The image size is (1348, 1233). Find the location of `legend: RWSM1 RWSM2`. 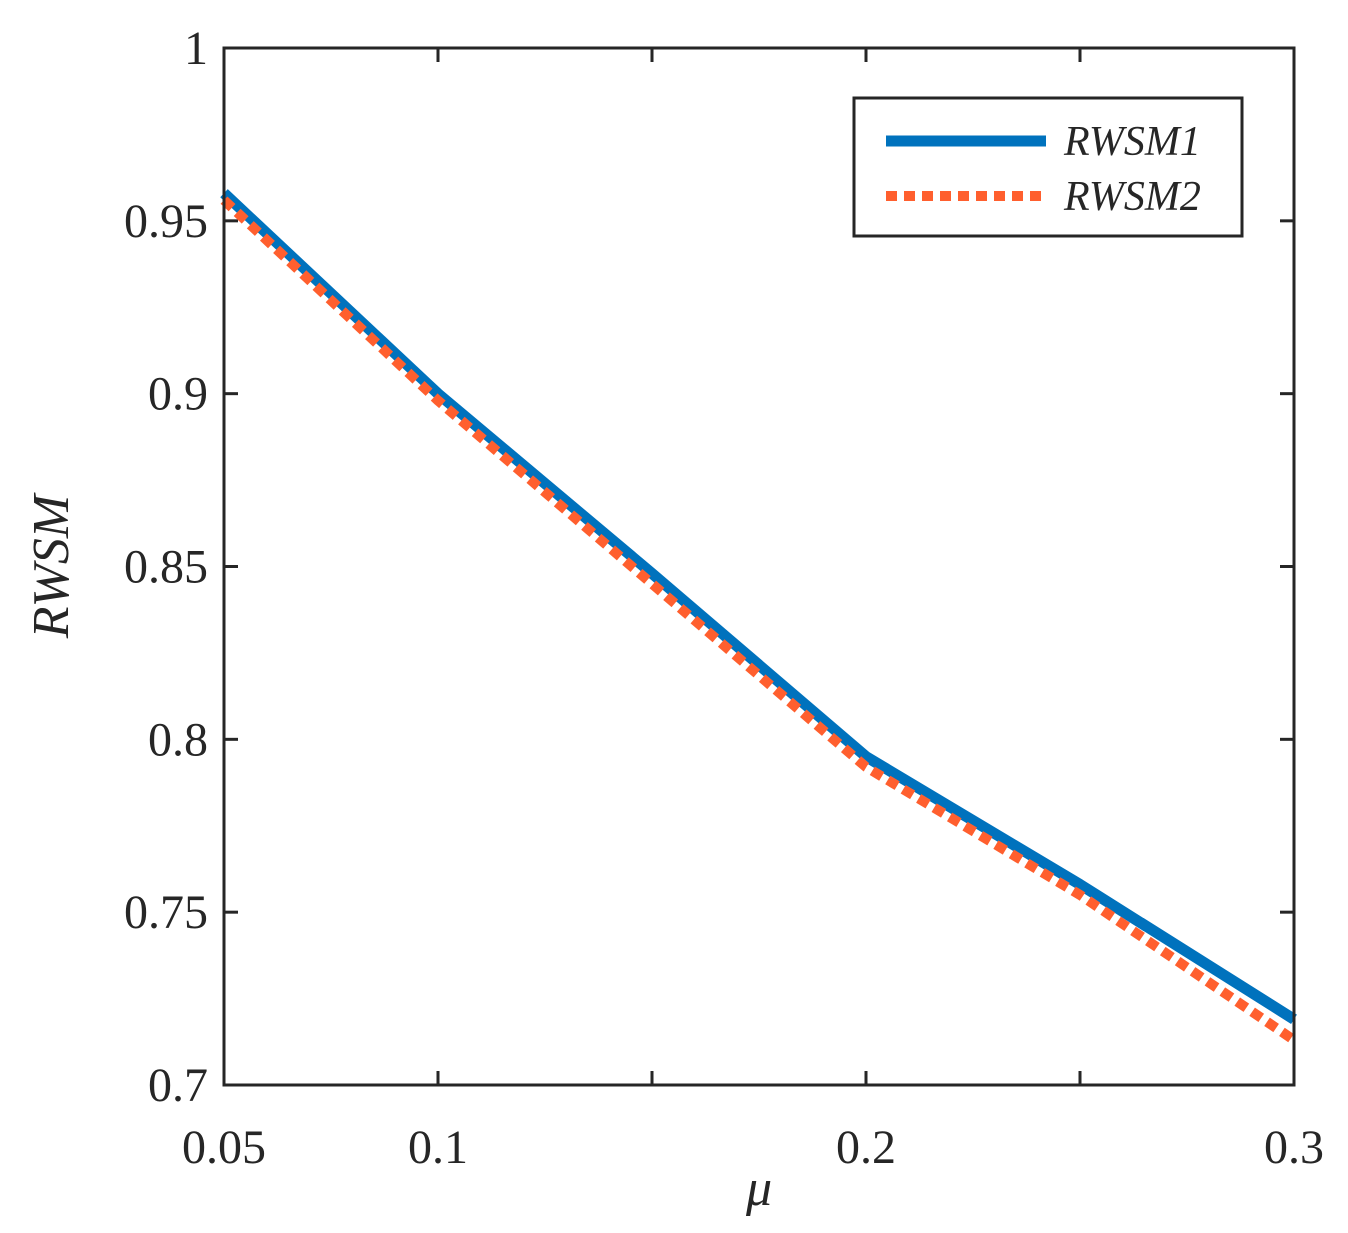

legend: RWSM1 RWSM2 is located at coordinates (1048, 167).